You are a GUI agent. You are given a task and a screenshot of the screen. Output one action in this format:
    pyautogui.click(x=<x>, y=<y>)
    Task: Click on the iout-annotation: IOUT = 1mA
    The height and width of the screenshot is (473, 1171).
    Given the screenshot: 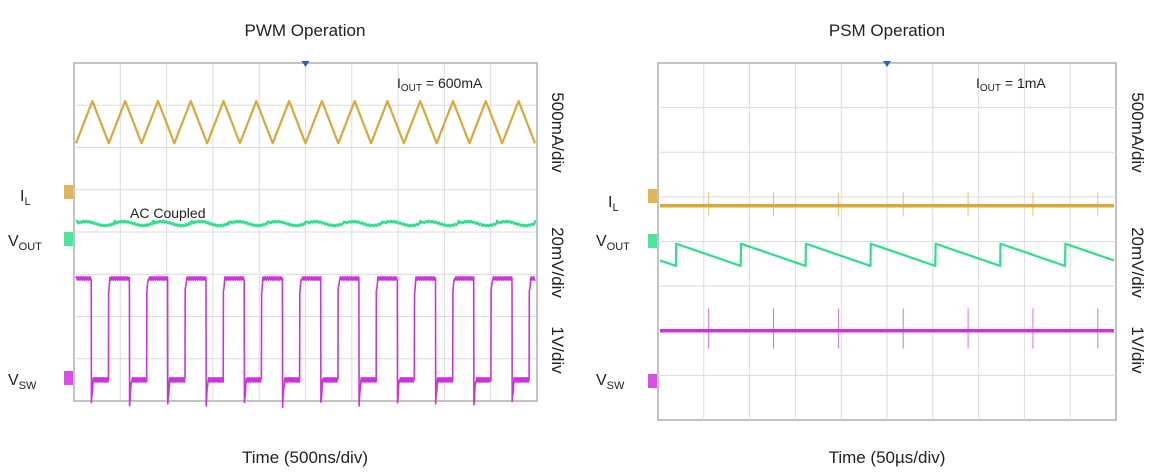 What is the action you would take?
    pyautogui.click(x=1011, y=84)
    